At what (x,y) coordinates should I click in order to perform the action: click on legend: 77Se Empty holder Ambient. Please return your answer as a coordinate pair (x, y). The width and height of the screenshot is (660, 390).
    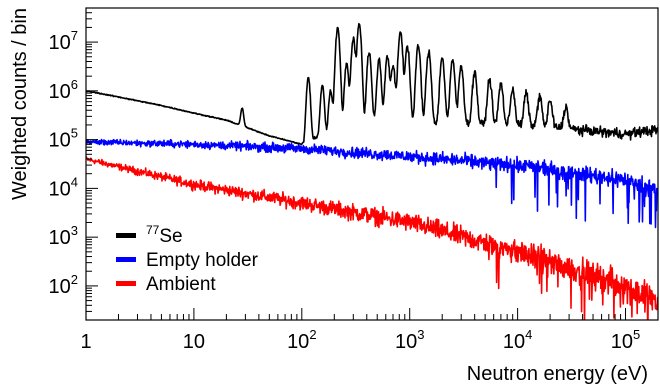
    Looking at the image, I should click on (187, 259).